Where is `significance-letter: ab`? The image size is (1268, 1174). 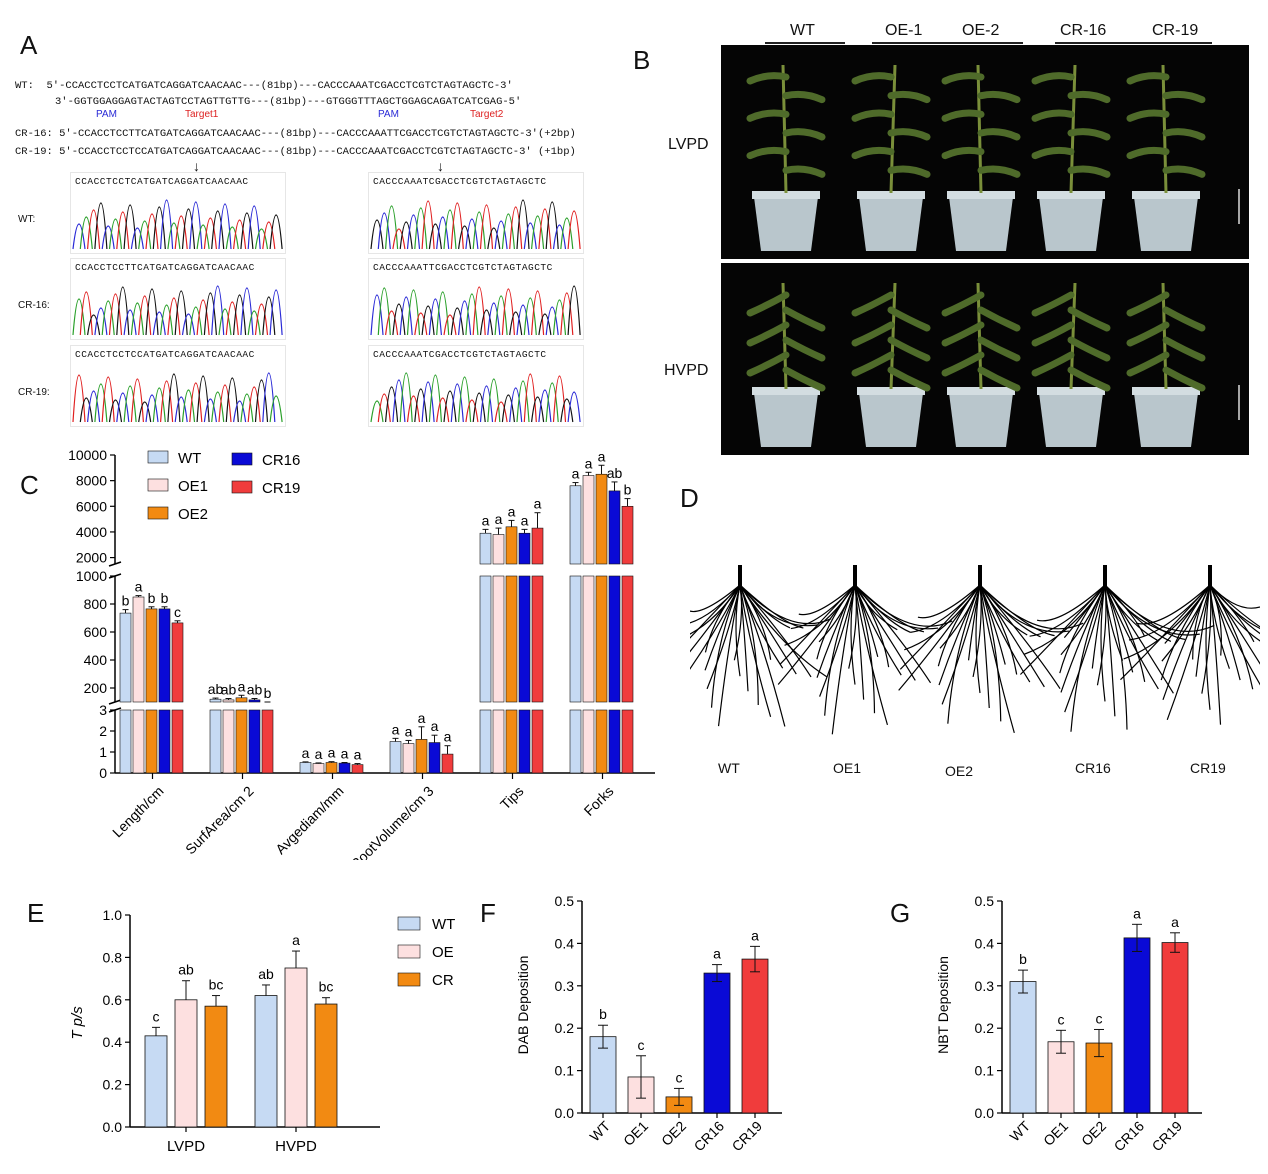 significance-letter: ab is located at coordinates (229, 690).